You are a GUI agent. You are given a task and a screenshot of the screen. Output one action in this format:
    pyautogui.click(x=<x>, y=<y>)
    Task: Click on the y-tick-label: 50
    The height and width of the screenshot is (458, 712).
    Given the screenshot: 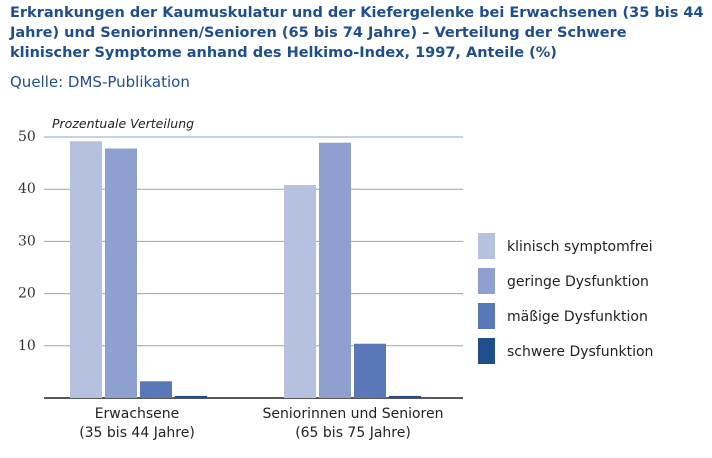 What is the action you would take?
    pyautogui.click(x=27, y=137)
    